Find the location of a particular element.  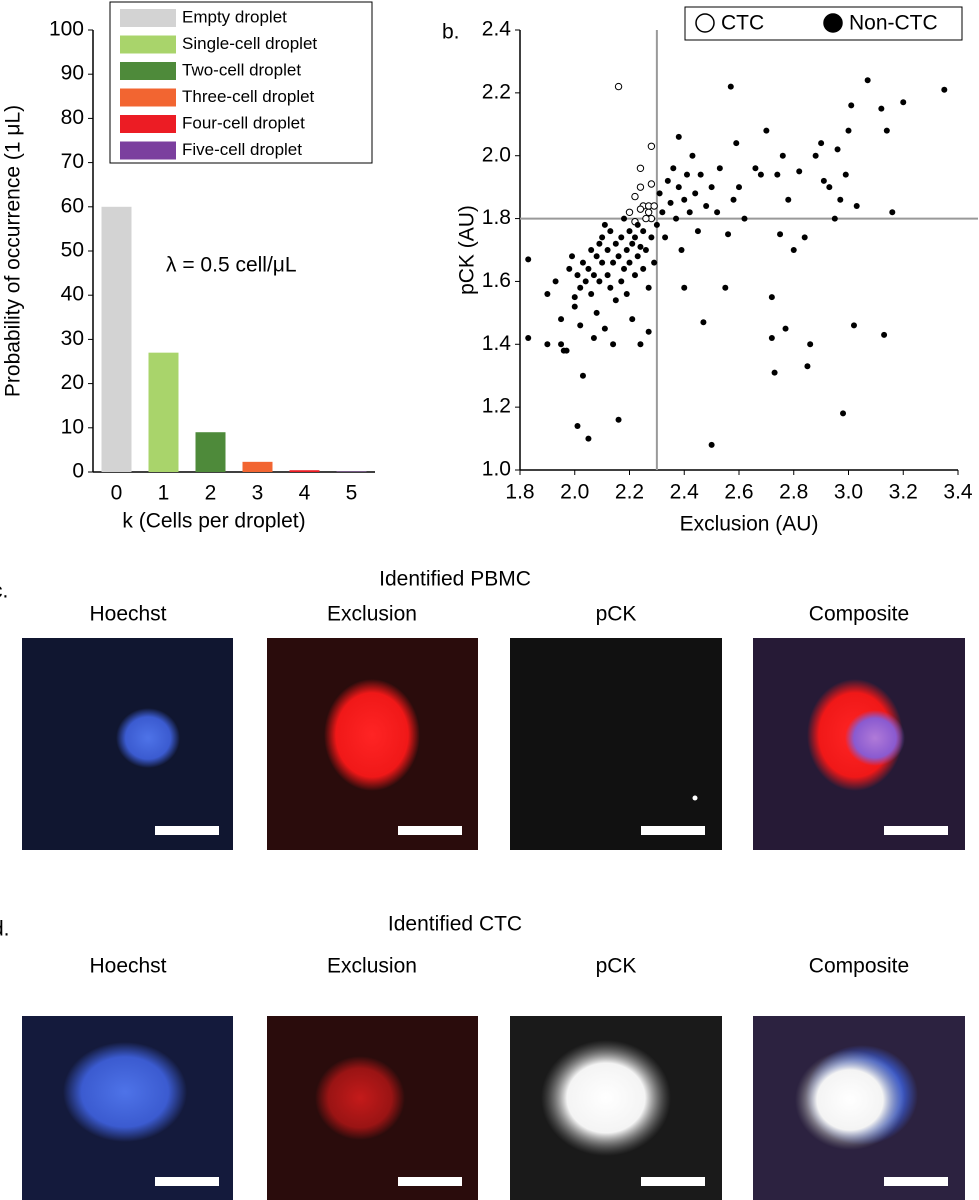

legend-label: Single-cell droplet is located at coordinates (249, 43).